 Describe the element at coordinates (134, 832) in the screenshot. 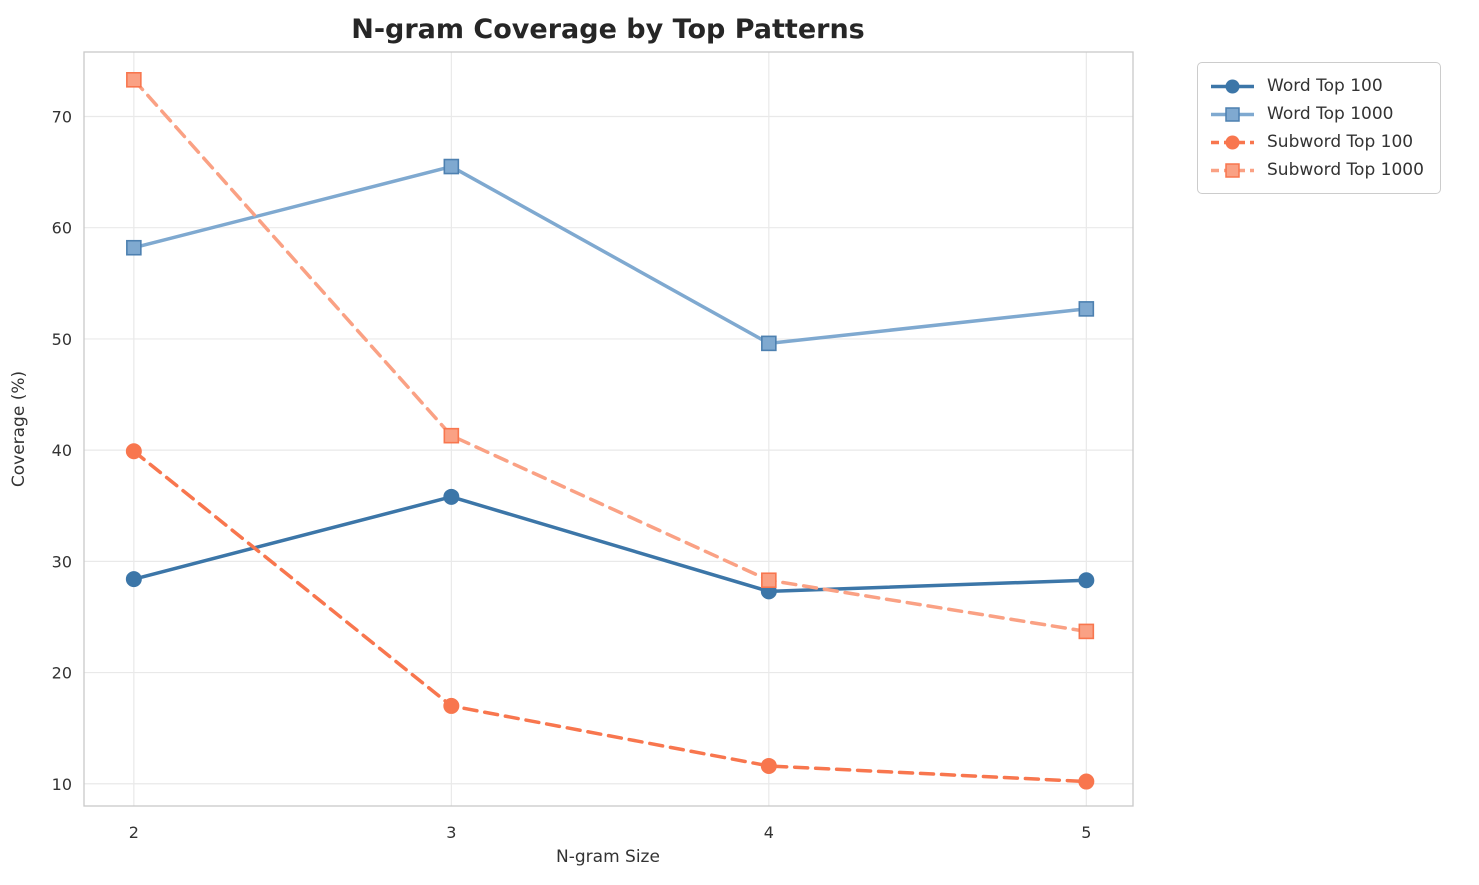

I see `x-tick-label: 2` at that location.